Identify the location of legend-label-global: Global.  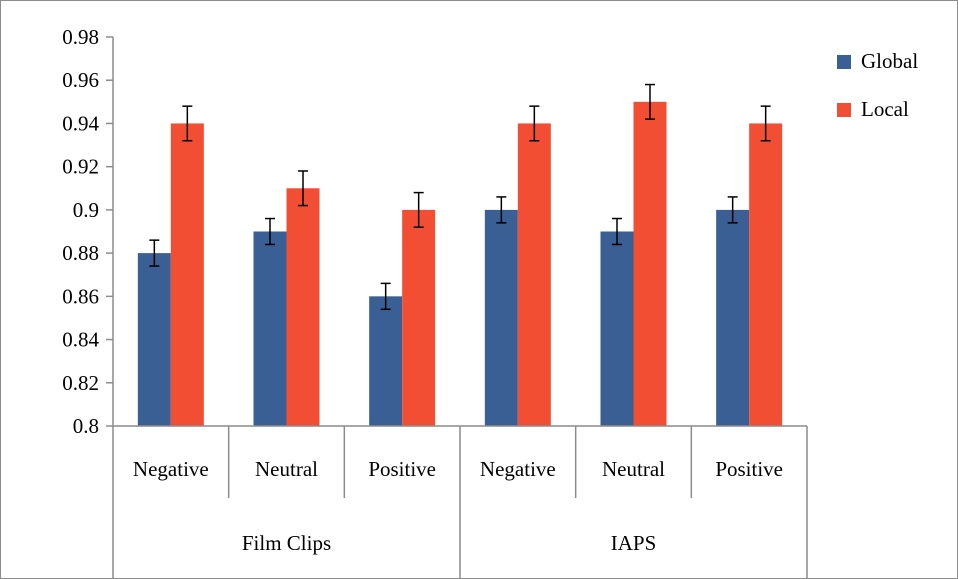
(889, 61).